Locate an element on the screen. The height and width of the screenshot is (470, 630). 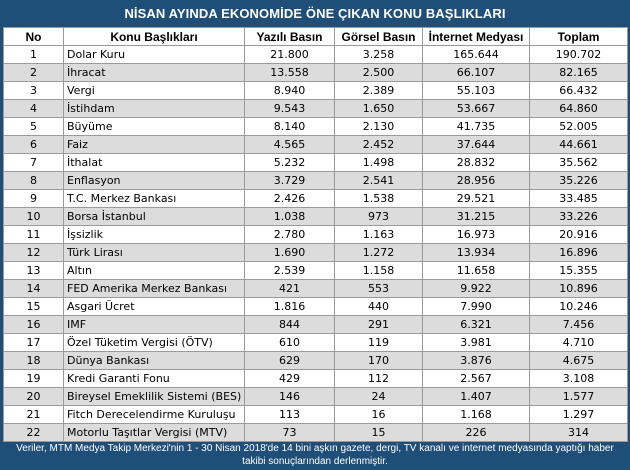
topic-cell: Vergi is located at coordinates (154, 90).